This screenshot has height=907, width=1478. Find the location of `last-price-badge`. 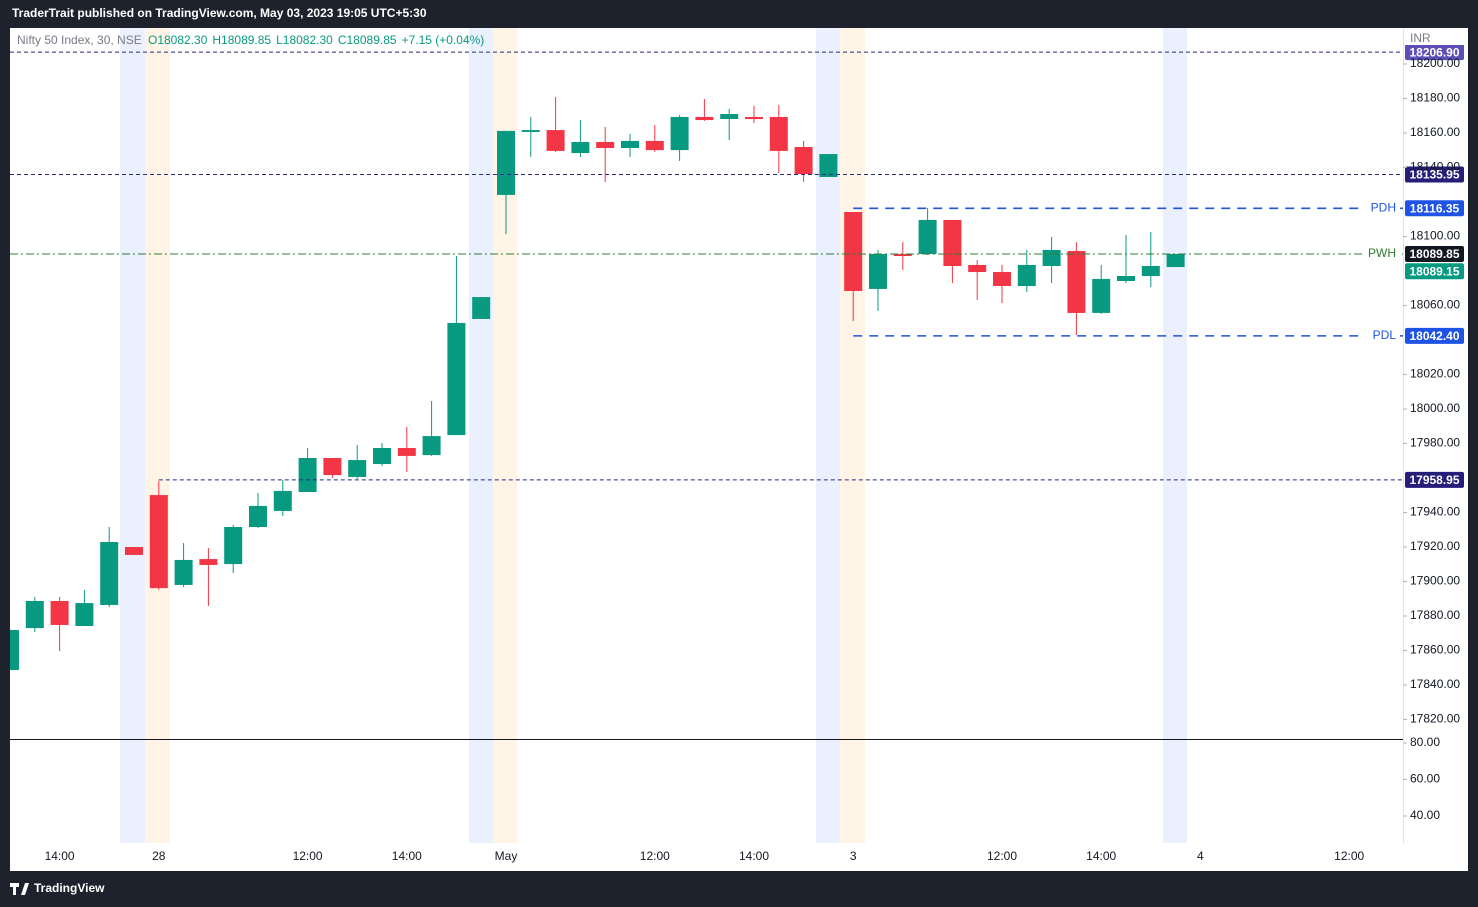

last-price-badge is located at coordinates (1434, 271).